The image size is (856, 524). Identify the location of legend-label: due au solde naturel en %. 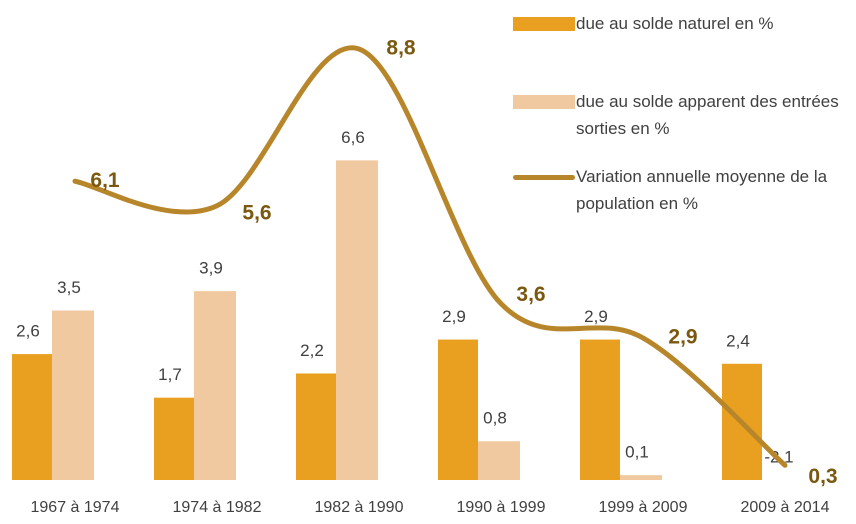
(675, 23).